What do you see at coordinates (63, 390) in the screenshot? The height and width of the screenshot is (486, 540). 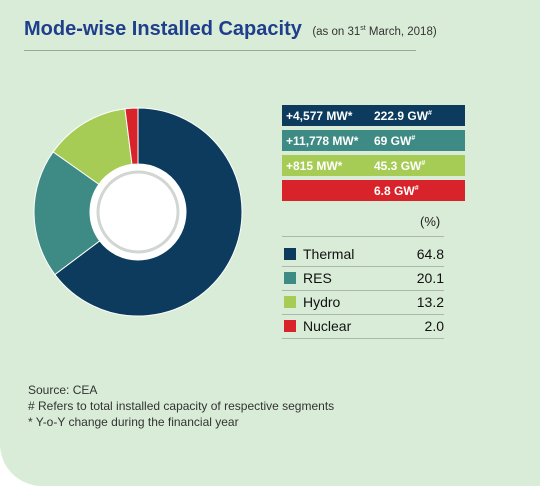 I see `source-note: Source: CEA` at bounding box center [63, 390].